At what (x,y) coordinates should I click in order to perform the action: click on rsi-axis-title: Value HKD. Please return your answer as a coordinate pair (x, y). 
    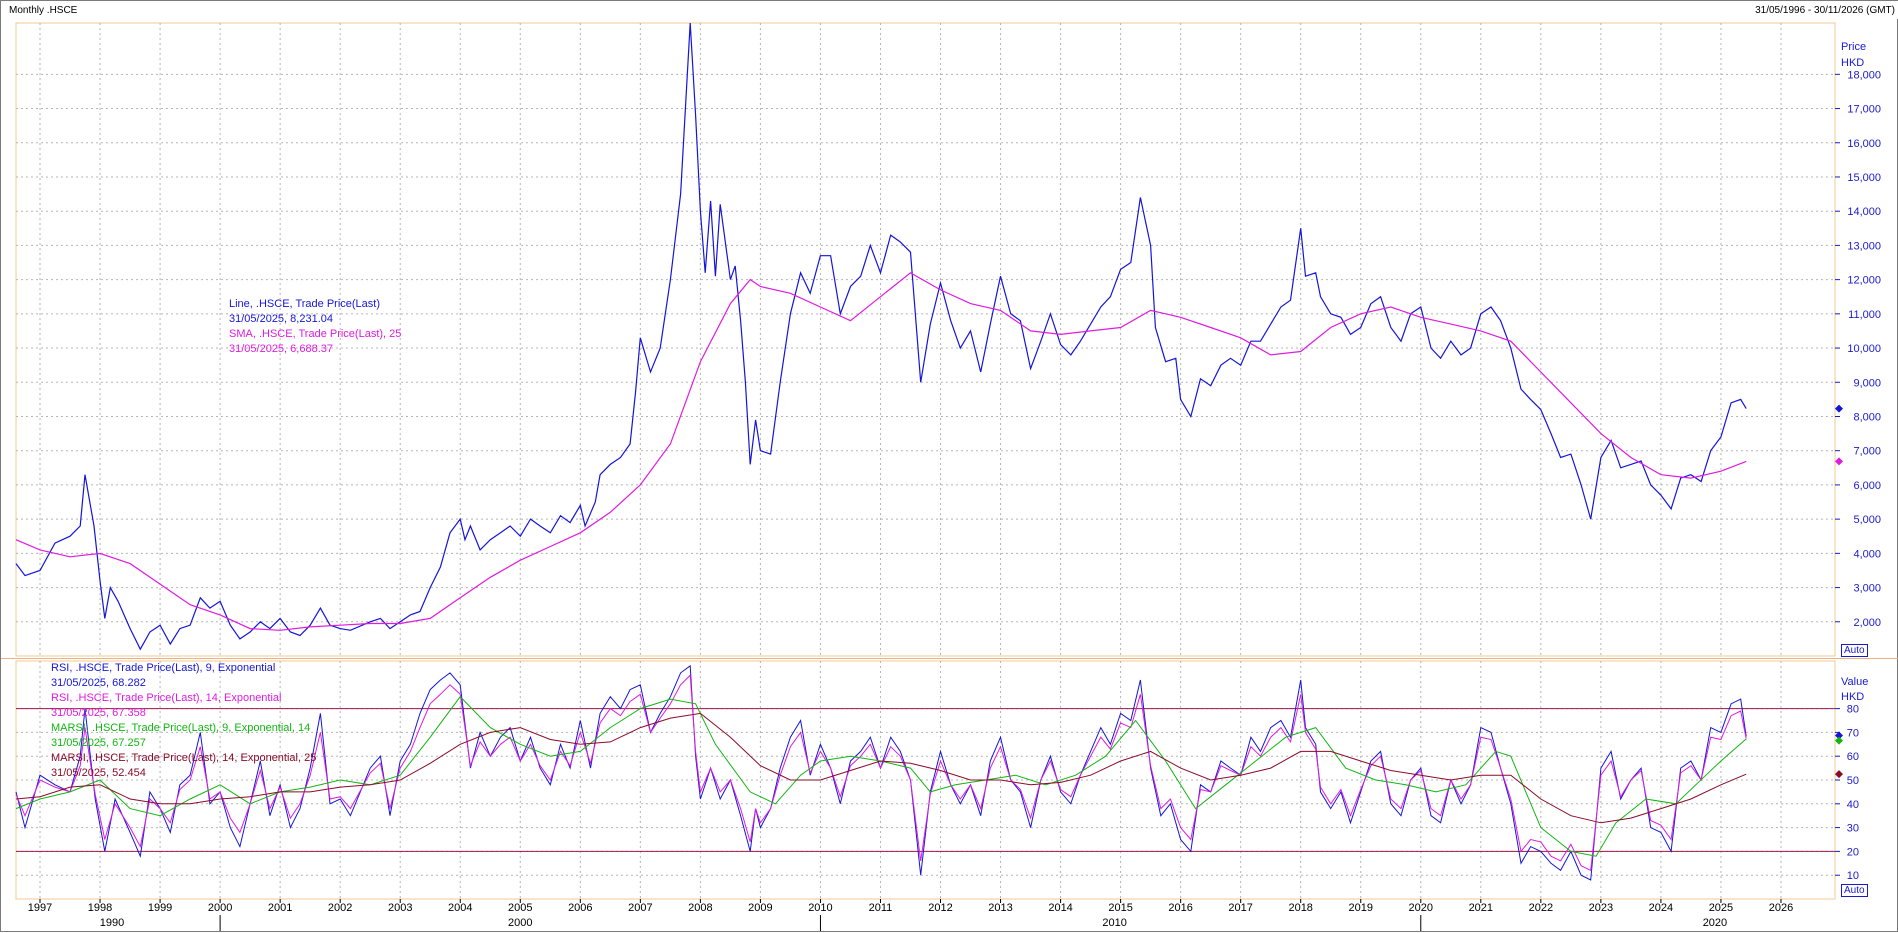
    Looking at the image, I should click on (1854, 690).